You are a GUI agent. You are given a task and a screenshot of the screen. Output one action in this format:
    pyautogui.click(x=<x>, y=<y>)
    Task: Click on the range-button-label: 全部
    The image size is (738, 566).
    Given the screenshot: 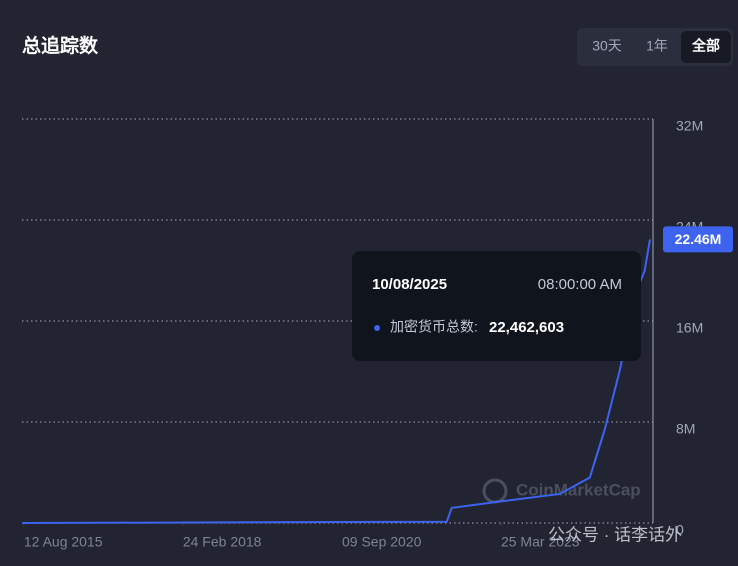 What is the action you would take?
    pyautogui.click(x=705, y=46)
    